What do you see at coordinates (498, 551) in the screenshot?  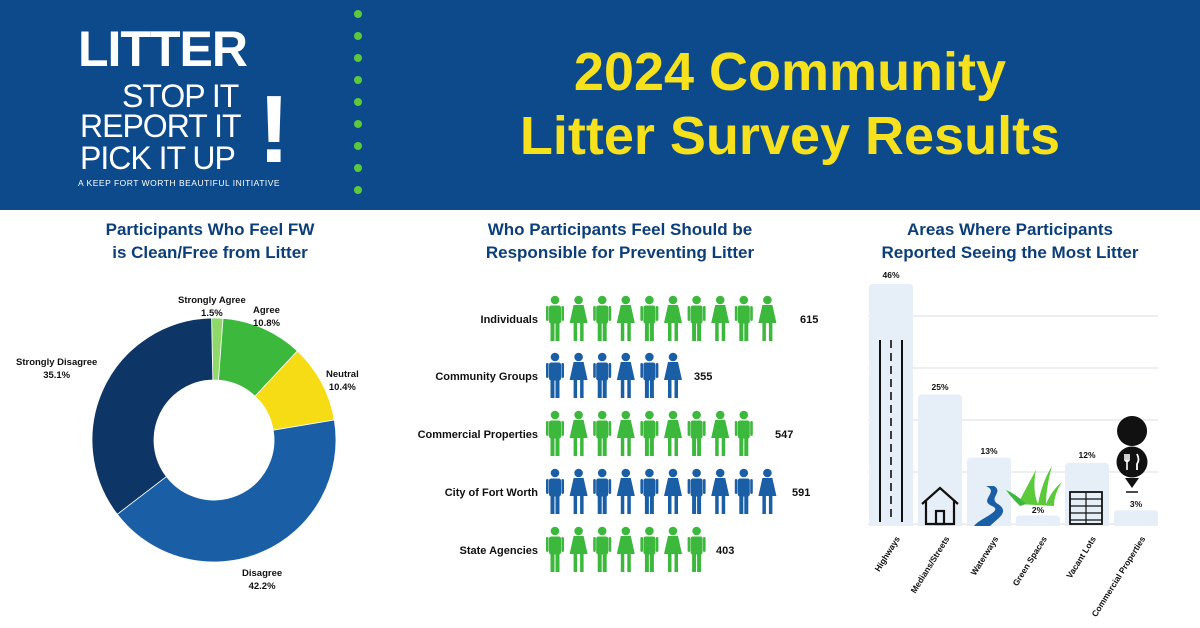 I see `row-label-state-agencies: State Agencies` at bounding box center [498, 551].